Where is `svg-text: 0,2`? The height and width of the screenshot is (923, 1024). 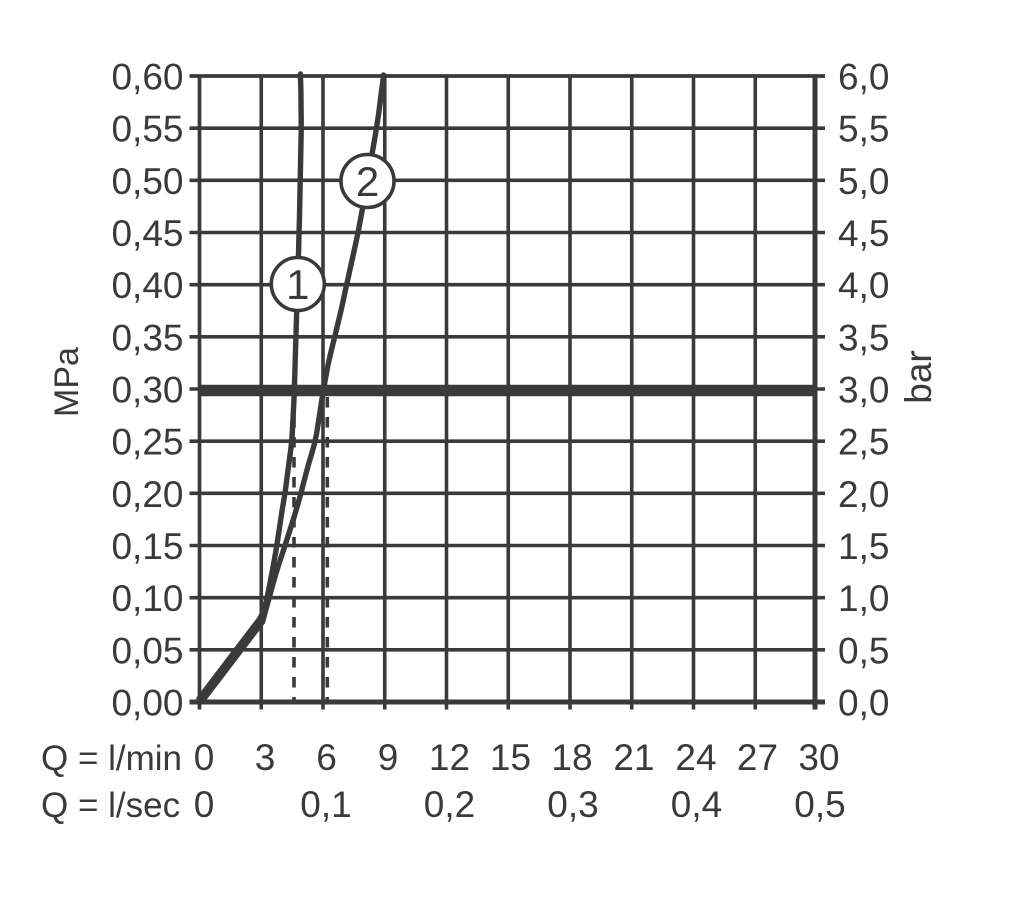
svg-text: 0,2 is located at coordinates (449, 804).